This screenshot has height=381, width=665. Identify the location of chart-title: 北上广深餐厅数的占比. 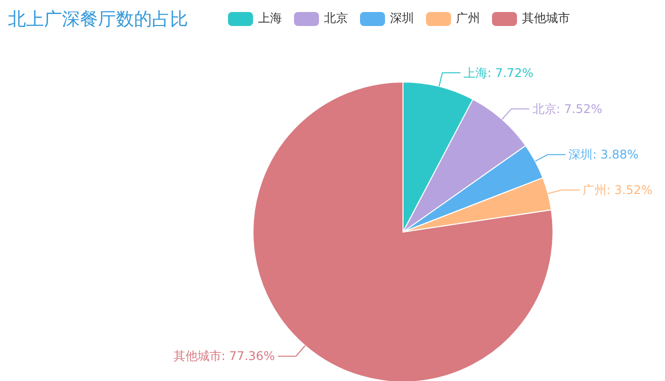
(98, 19).